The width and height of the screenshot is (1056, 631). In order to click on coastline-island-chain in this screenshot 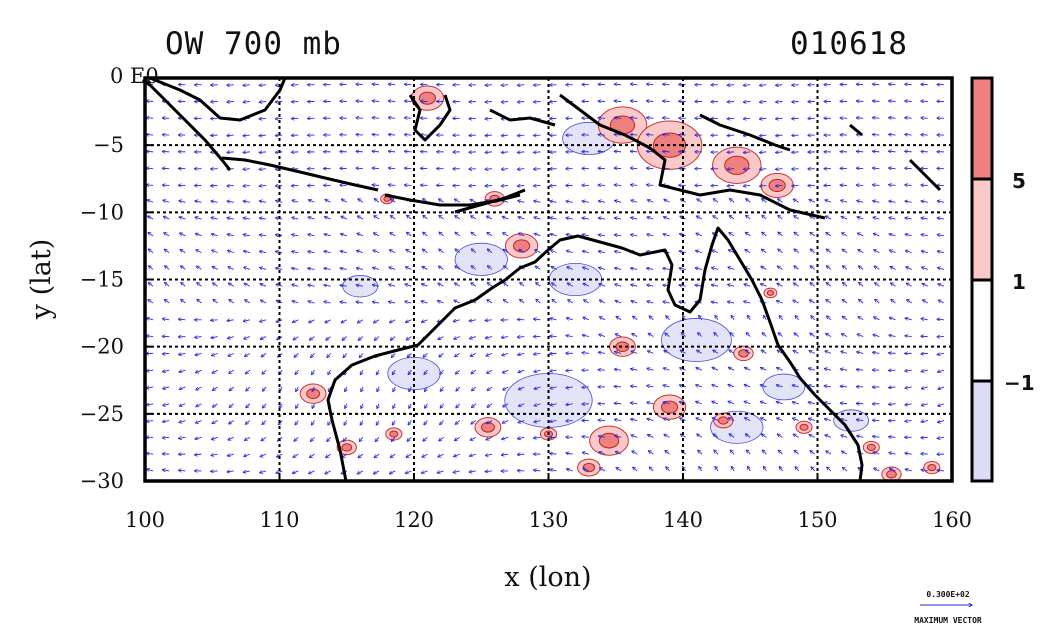, I will do `click(856, 130)`.